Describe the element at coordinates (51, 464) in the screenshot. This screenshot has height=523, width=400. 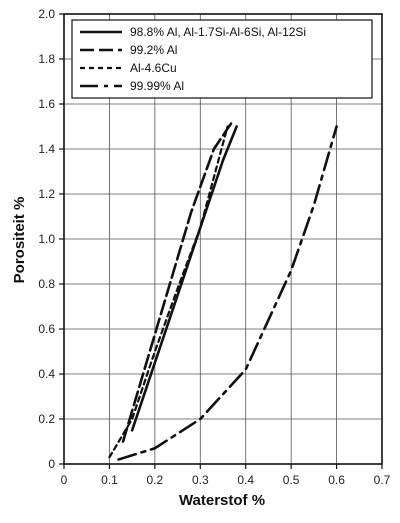
I see `y-tick-label: 0` at that location.